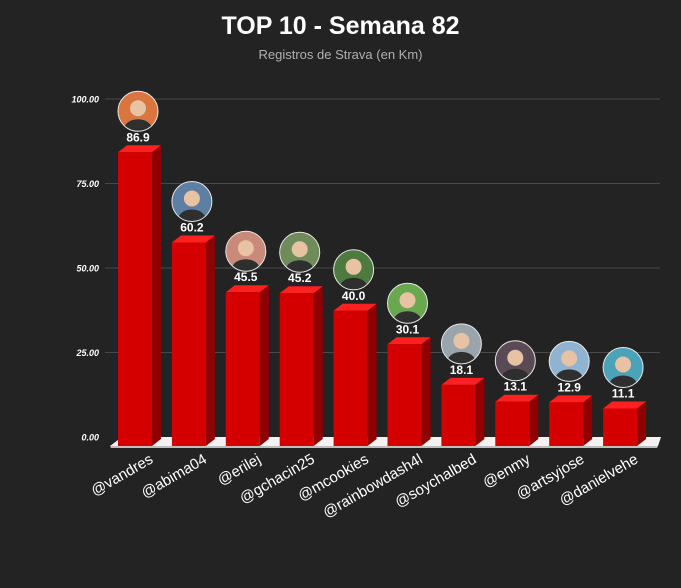  Describe the element at coordinates (192, 228) in the screenshot. I see `data-label: 60.2` at that location.